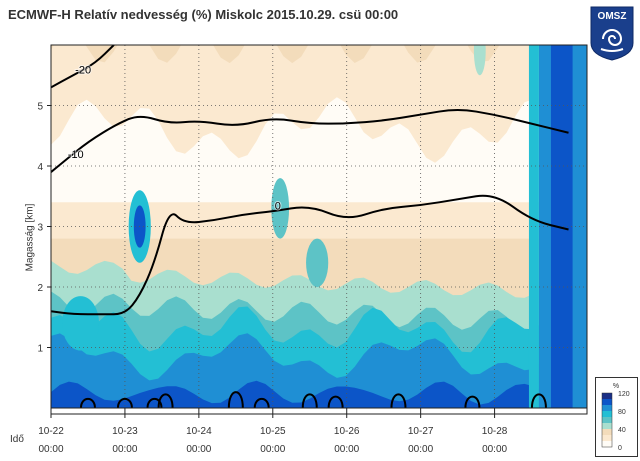 Image resolution: width=640 pixels, height=461 pixels. What do you see at coordinates (40, 107) in the screenshot?
I see `y-tick-label: 5` at bounding box center [40, 107].